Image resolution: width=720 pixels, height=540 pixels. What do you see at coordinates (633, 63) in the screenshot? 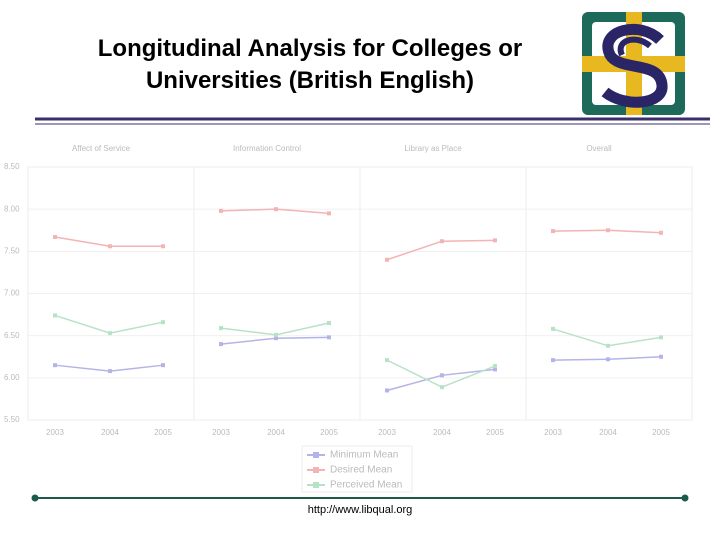
I see `logo` at bounding box center [633, 63].